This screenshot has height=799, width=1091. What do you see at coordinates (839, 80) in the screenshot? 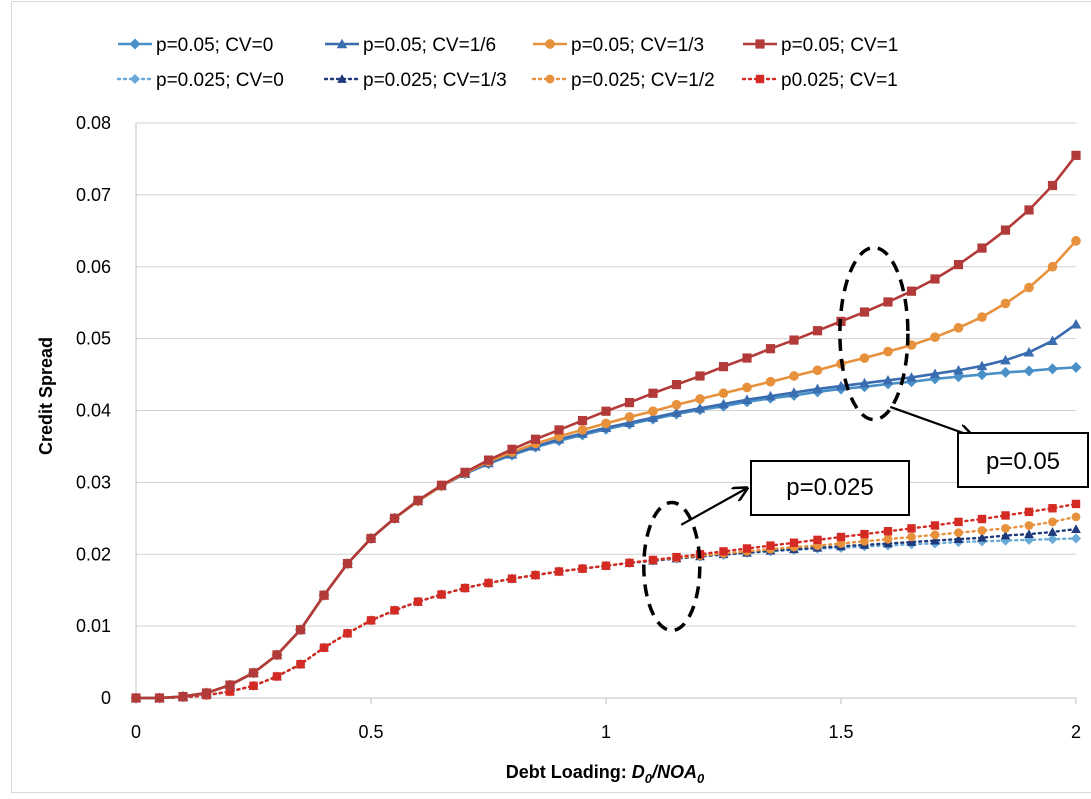
I see `legend-label: p0.025; CV=1` at bounding box center [839, 80].